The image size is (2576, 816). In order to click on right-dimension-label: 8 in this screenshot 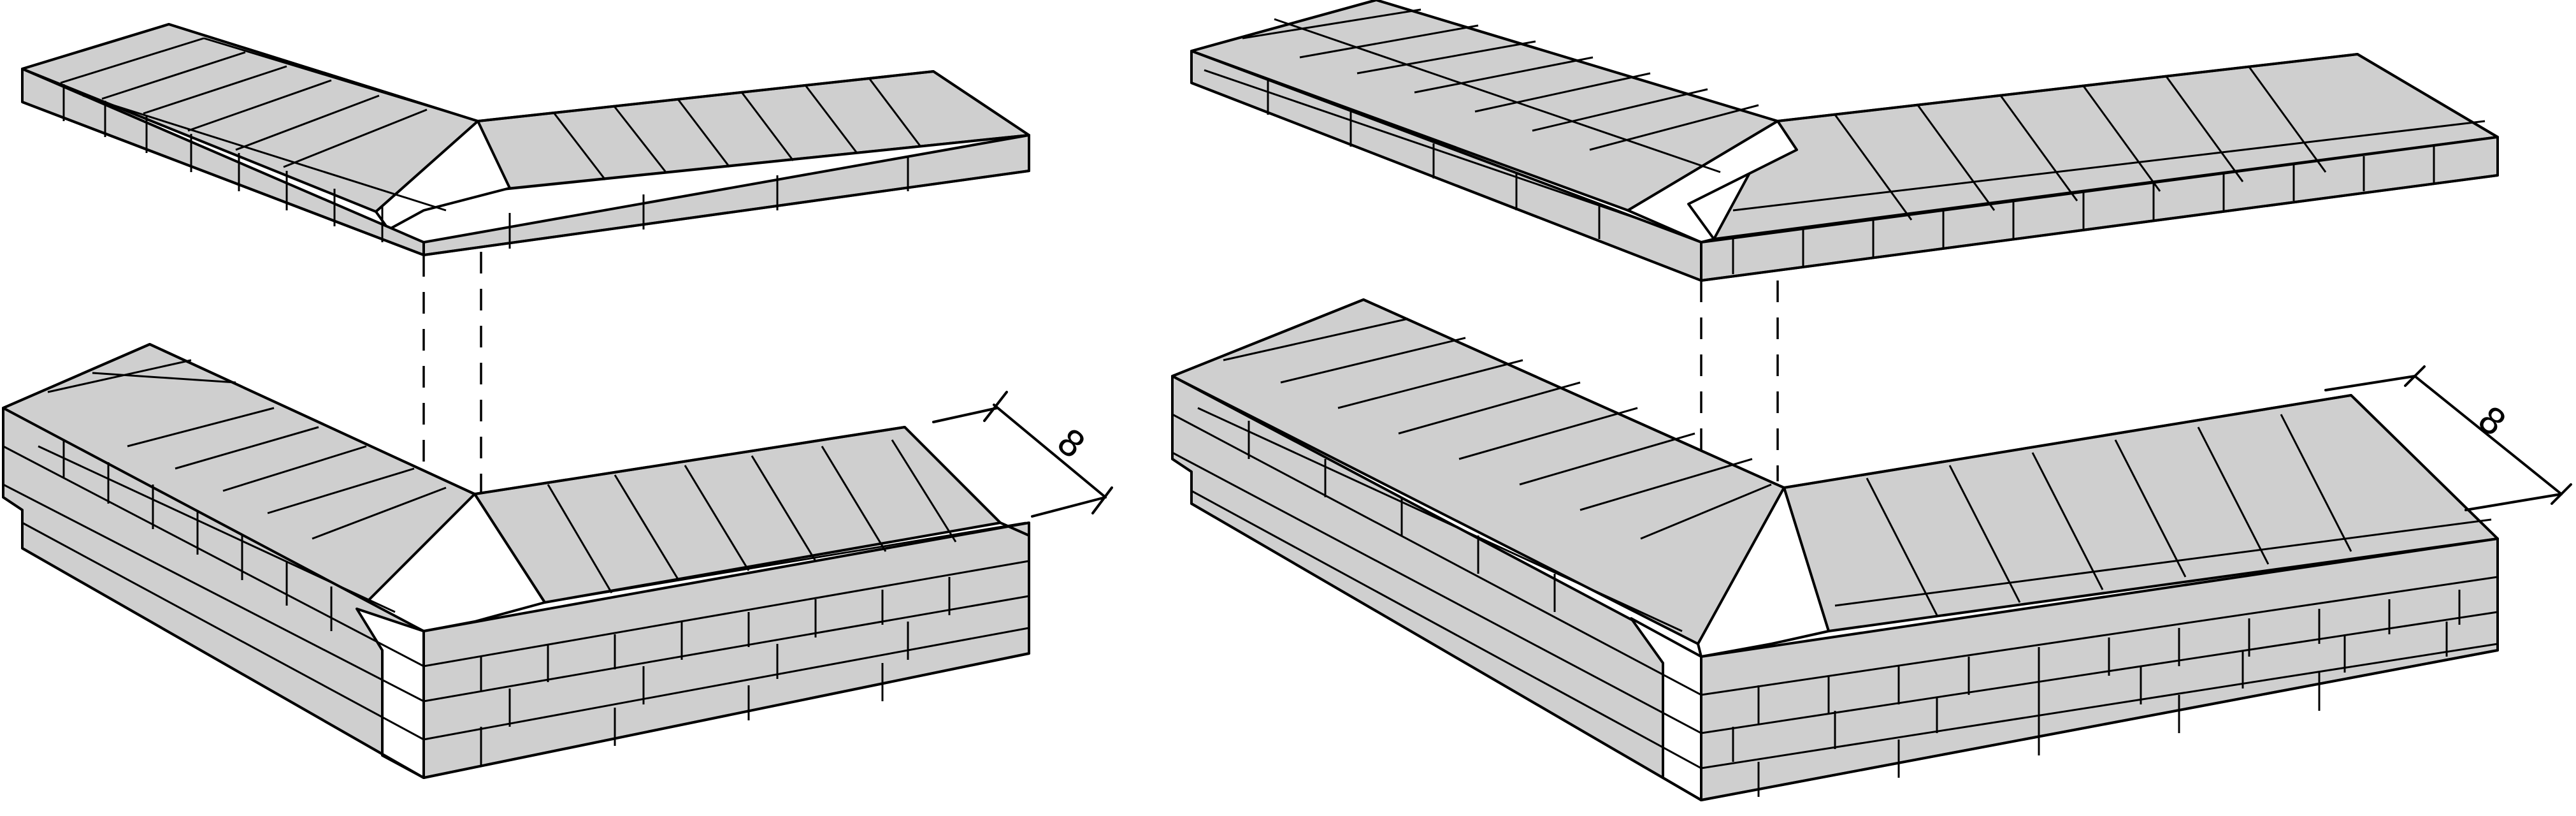, I will do `click(2491, 421)`.